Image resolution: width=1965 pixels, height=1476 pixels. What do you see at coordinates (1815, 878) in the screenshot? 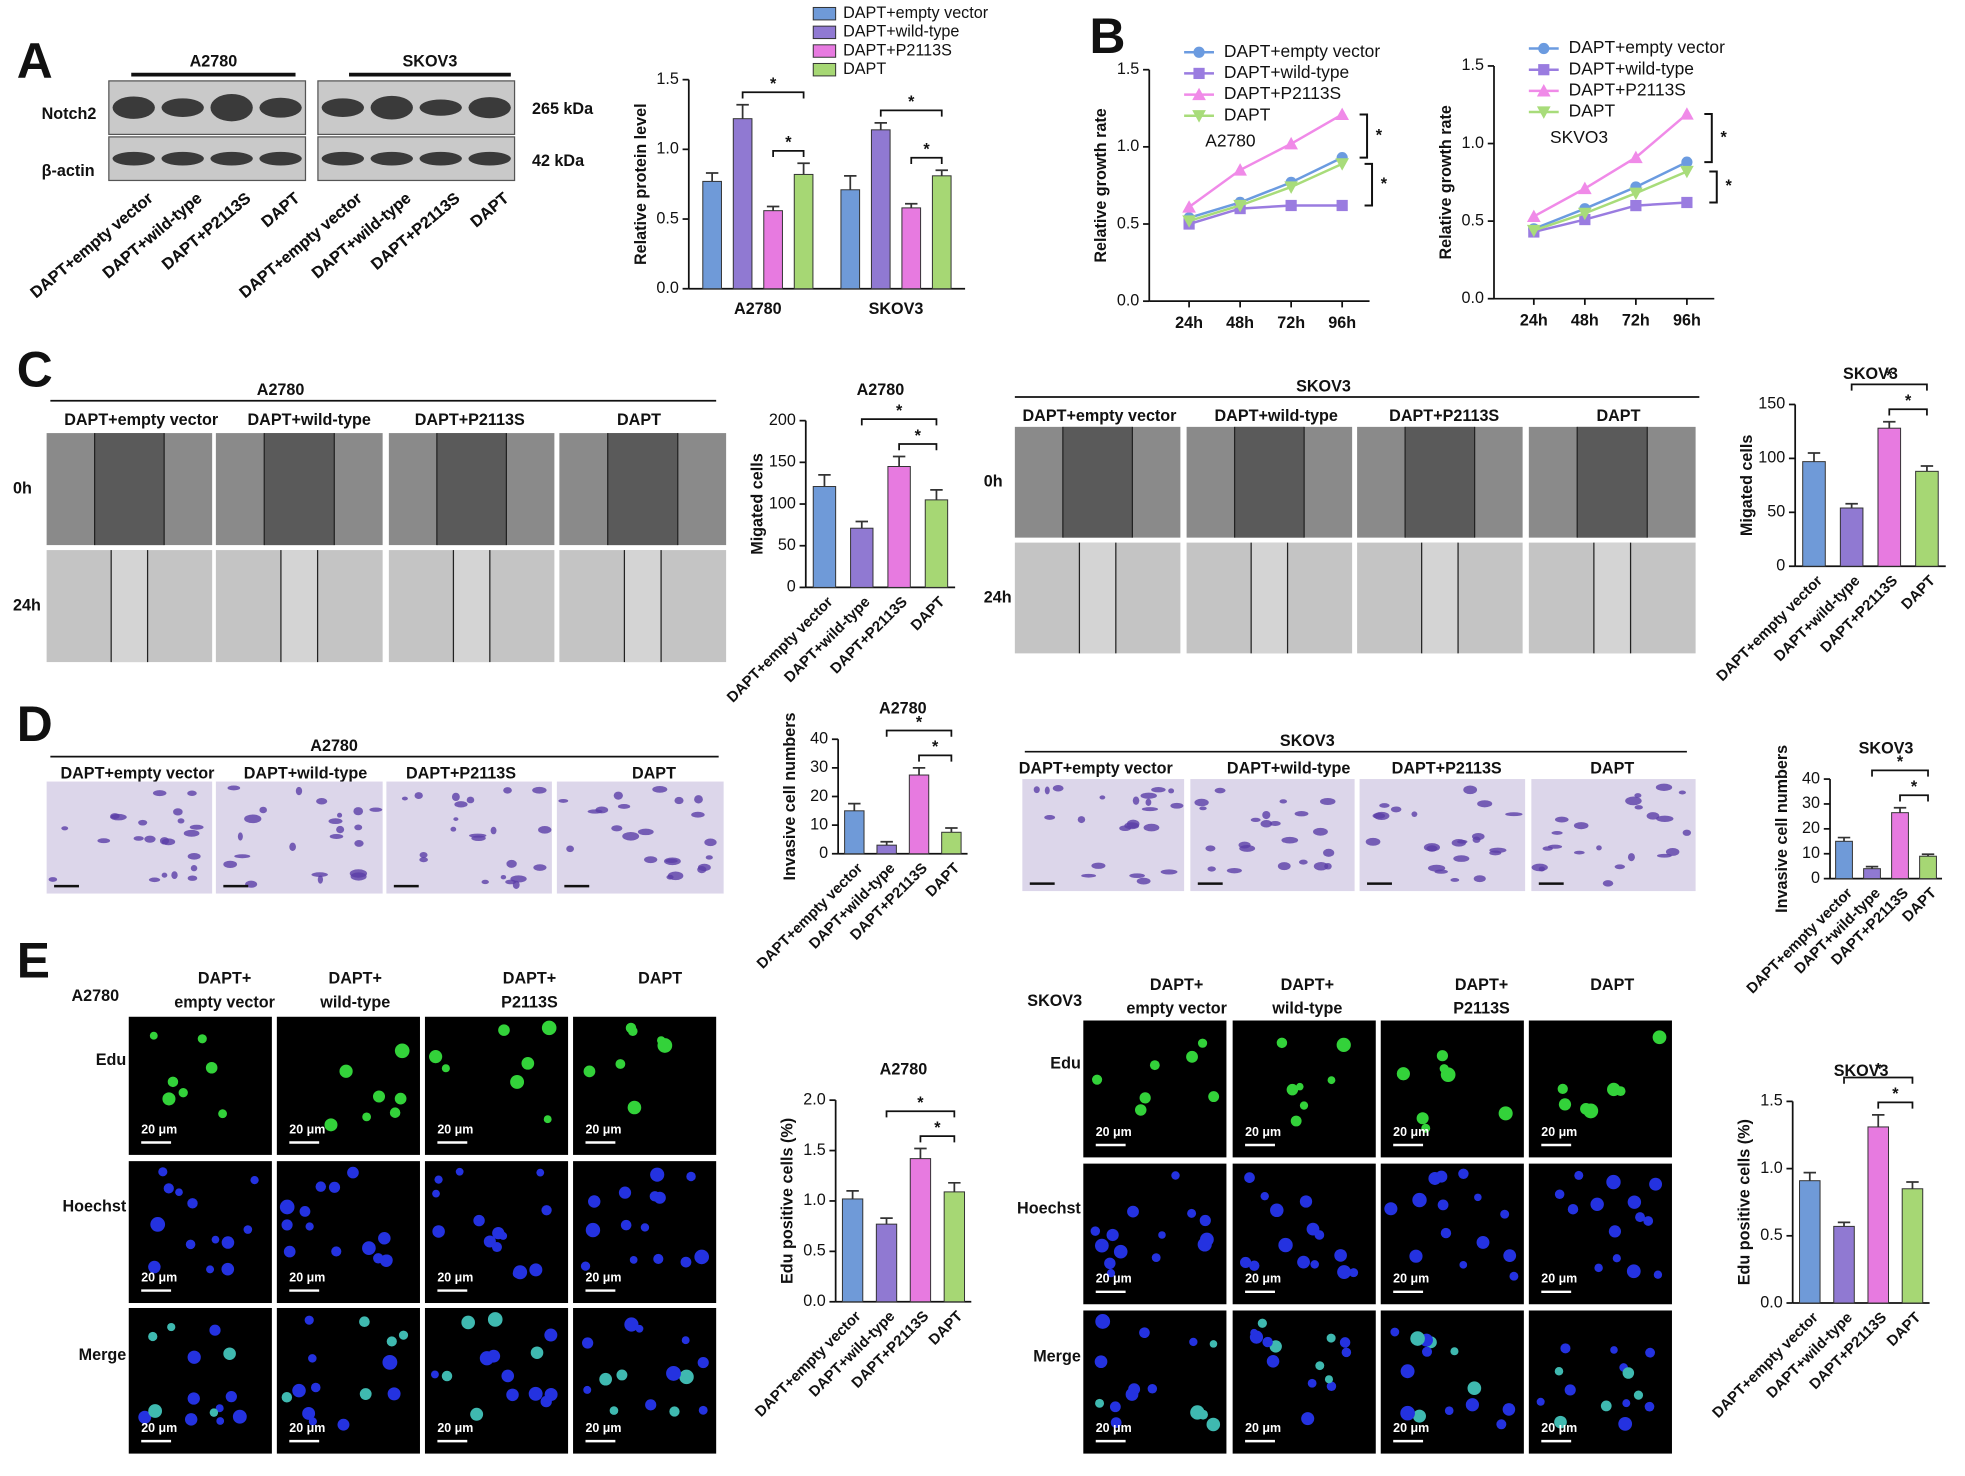
I see `y-tick-label: 0` at bounding box center [1815, 878].